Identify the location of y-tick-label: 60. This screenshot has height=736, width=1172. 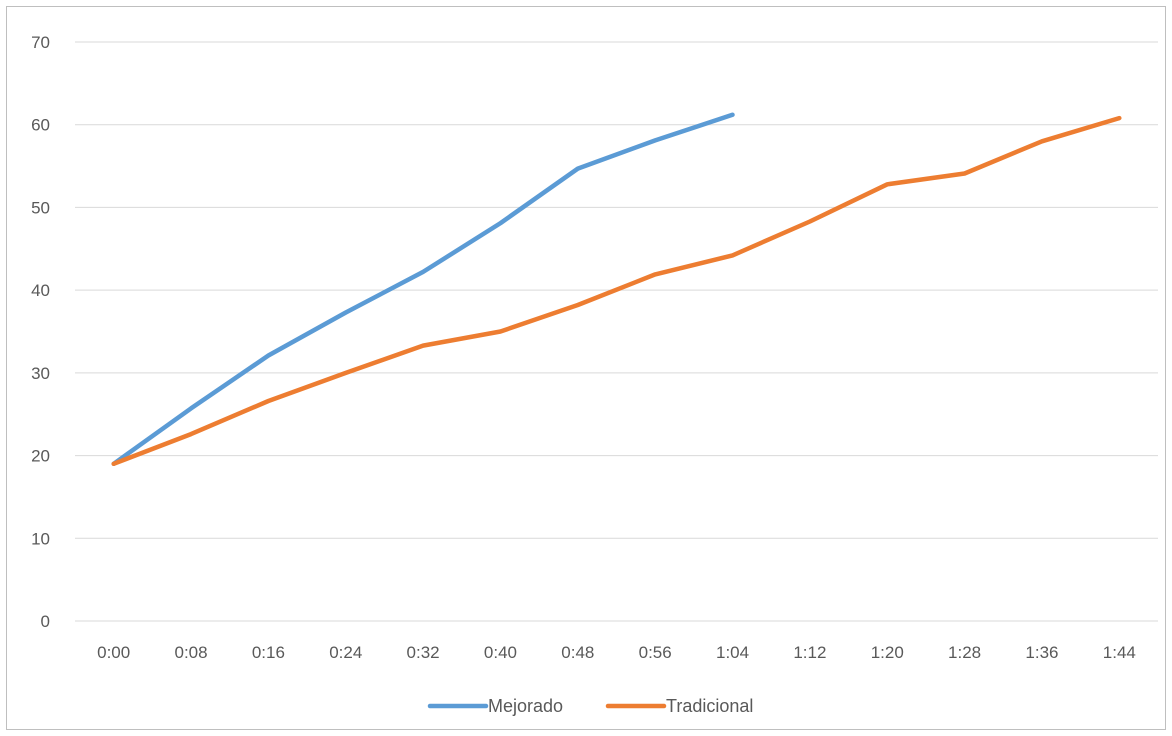
(40, 125).